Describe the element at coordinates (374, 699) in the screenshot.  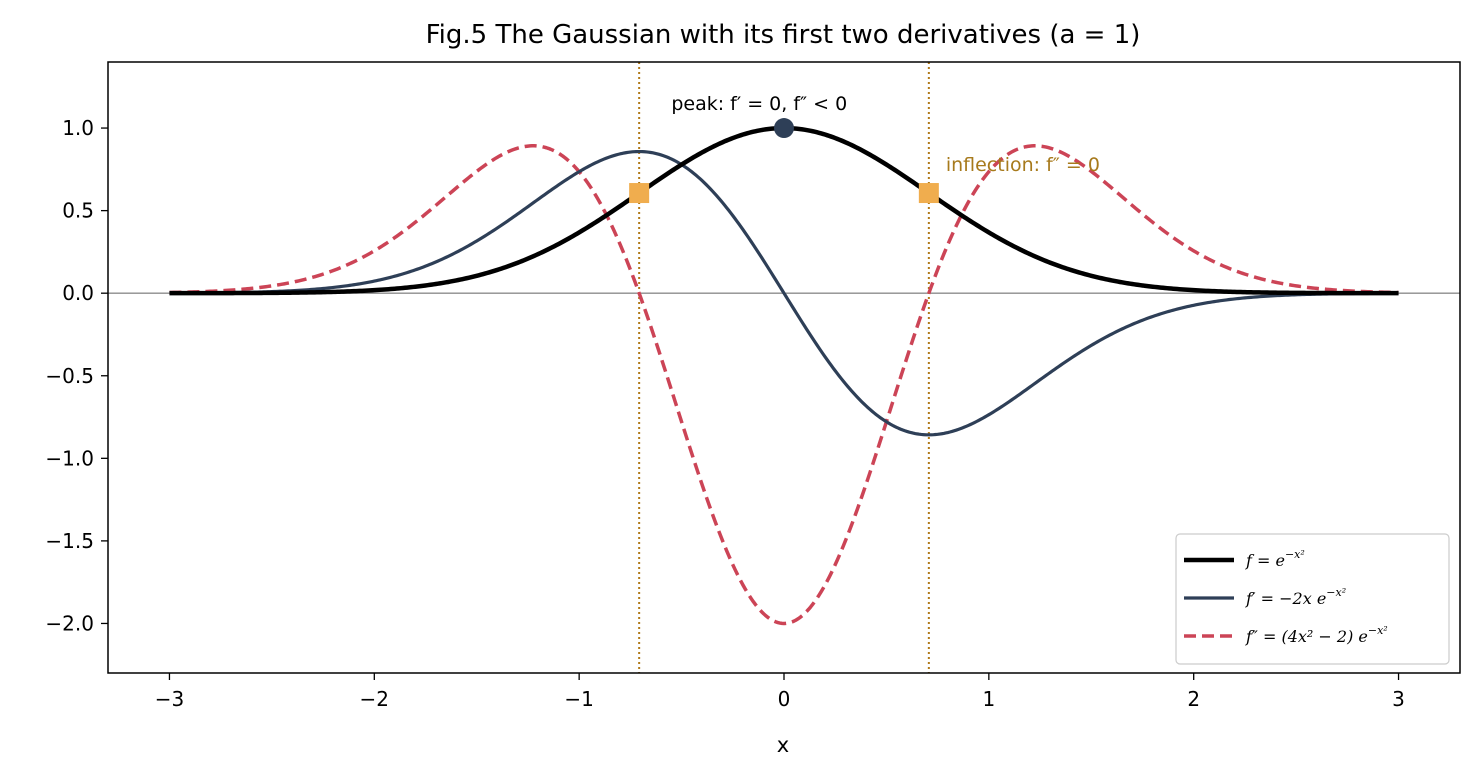
I see `x-tick-label: −2` at that location.